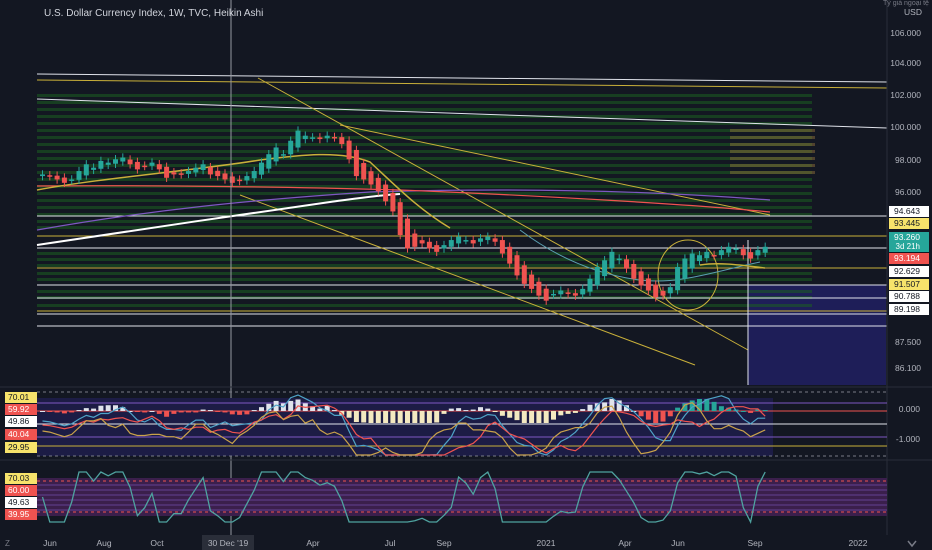 The height and width of the screenshot is (550, 932). I want to click on time-tick: 2021, so click(546, 543).